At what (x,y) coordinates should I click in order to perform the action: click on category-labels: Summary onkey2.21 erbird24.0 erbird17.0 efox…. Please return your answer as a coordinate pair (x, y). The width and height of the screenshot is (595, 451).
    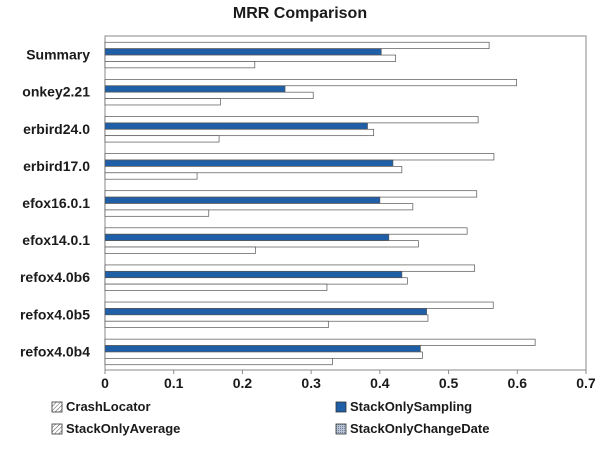
    Looking at the image, I should click on (55, 203).